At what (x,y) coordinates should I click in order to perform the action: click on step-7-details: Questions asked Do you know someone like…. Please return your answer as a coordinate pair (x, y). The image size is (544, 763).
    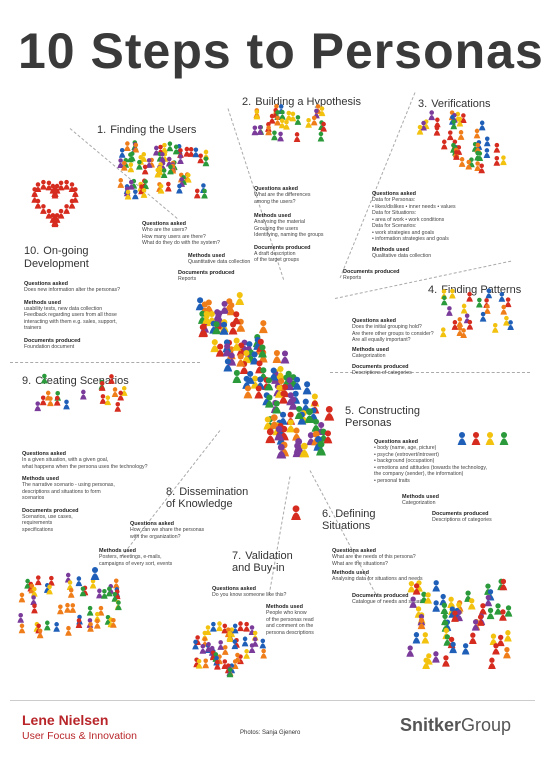
    Looking at the image, I should click on (249, 592).